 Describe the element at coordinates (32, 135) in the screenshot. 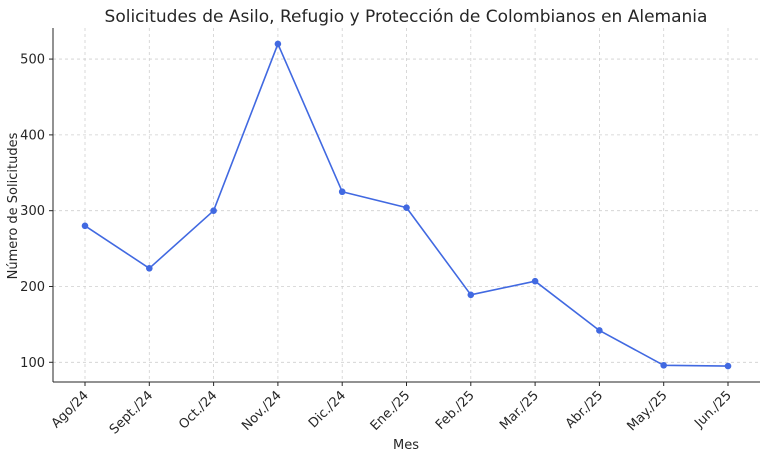

I see `y-tick-label: 400` at that location.